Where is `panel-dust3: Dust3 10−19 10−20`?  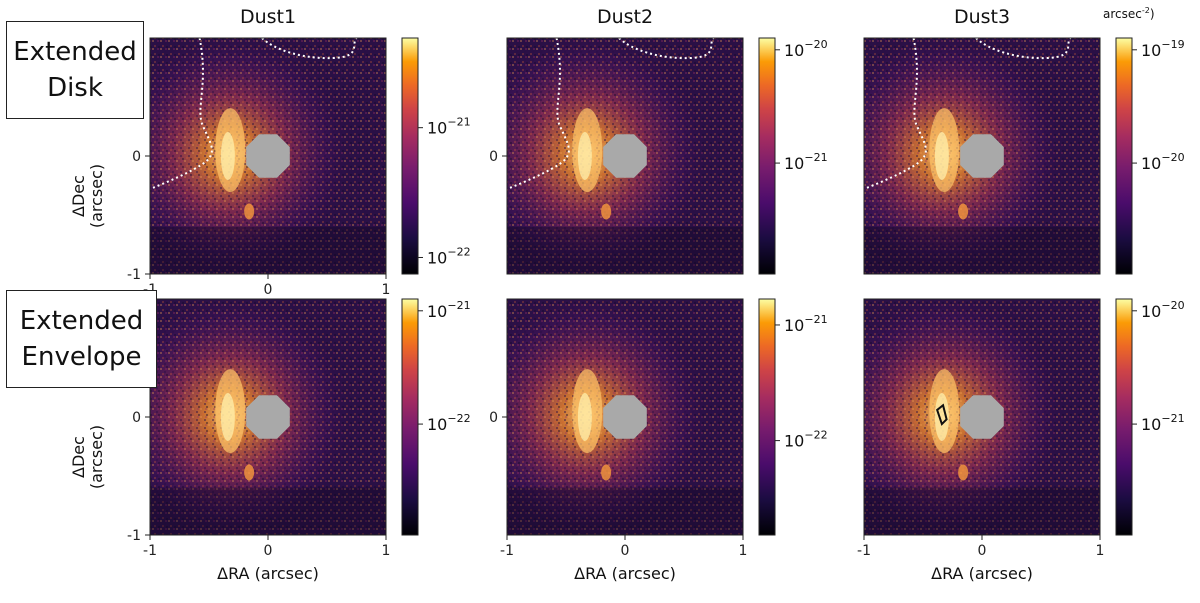 panel-dust3: Dust3 10−19 10−20 is located at coordinates (1024, 140).